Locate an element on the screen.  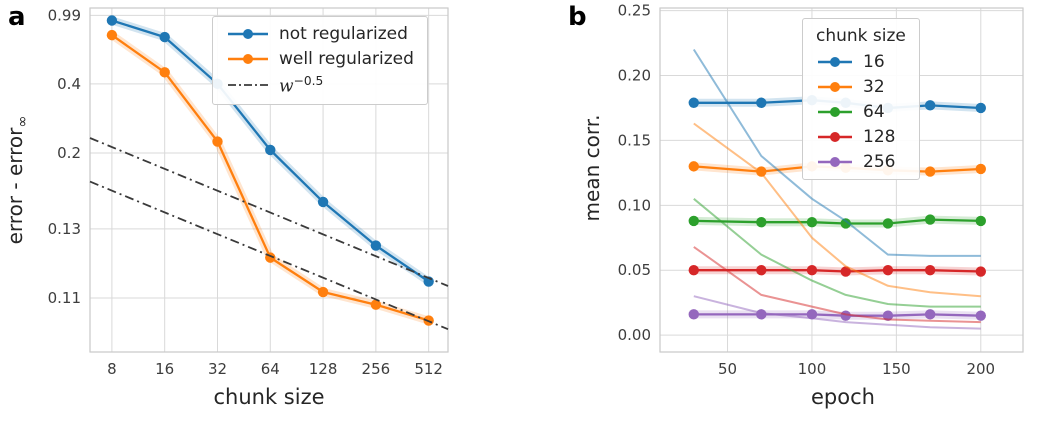
panel-a-xaxis-label: chunk size is located at coordinates (269, 397).